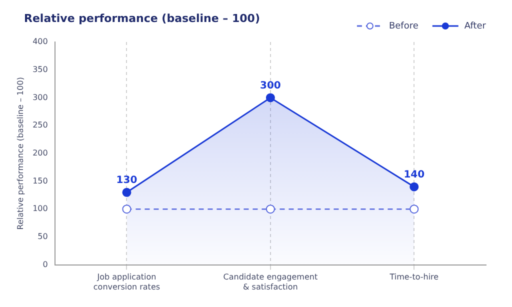 The height and width of the screenshot is (307, 512). I want to click on x-tick-label: Time-to-hire, so click(413, 277).